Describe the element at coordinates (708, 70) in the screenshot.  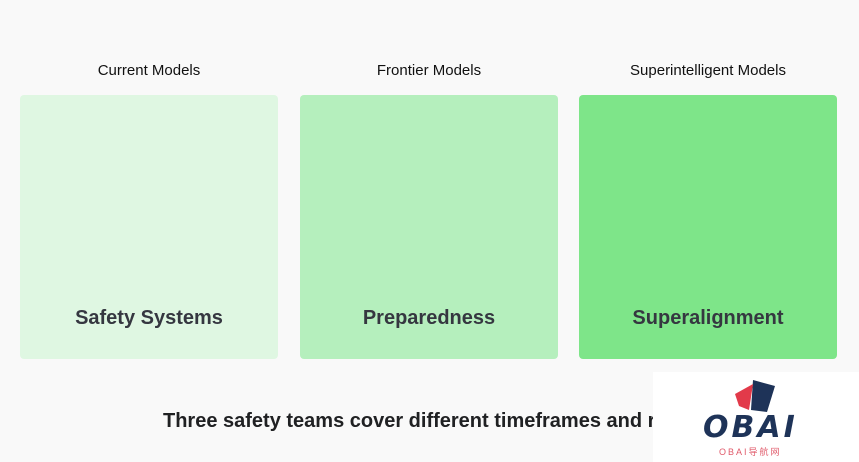
I see `column-label-superintelligent: Superintelligent Models` at that location.